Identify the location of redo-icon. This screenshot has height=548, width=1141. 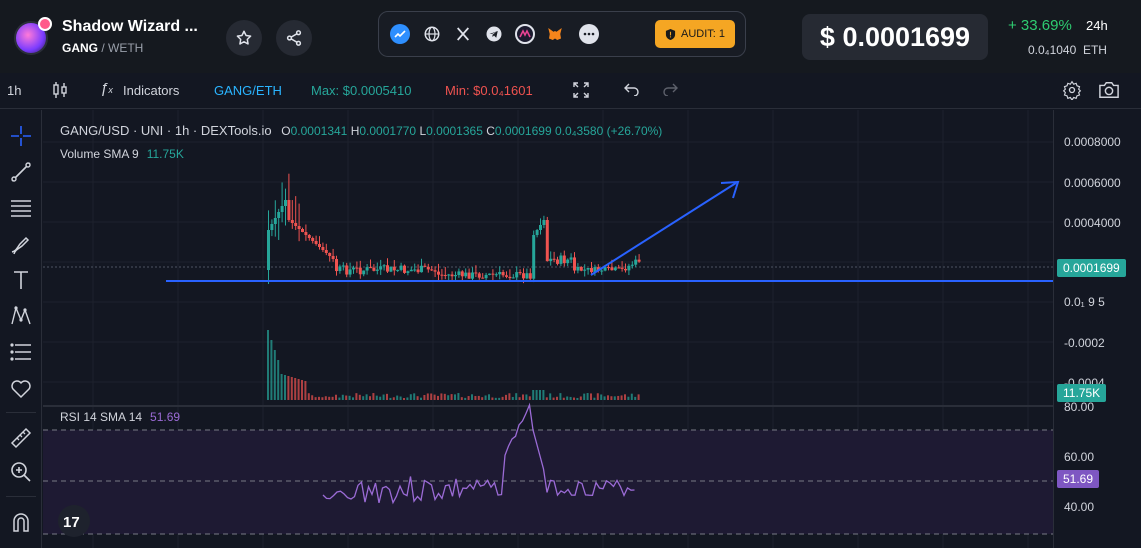
(670, 90).